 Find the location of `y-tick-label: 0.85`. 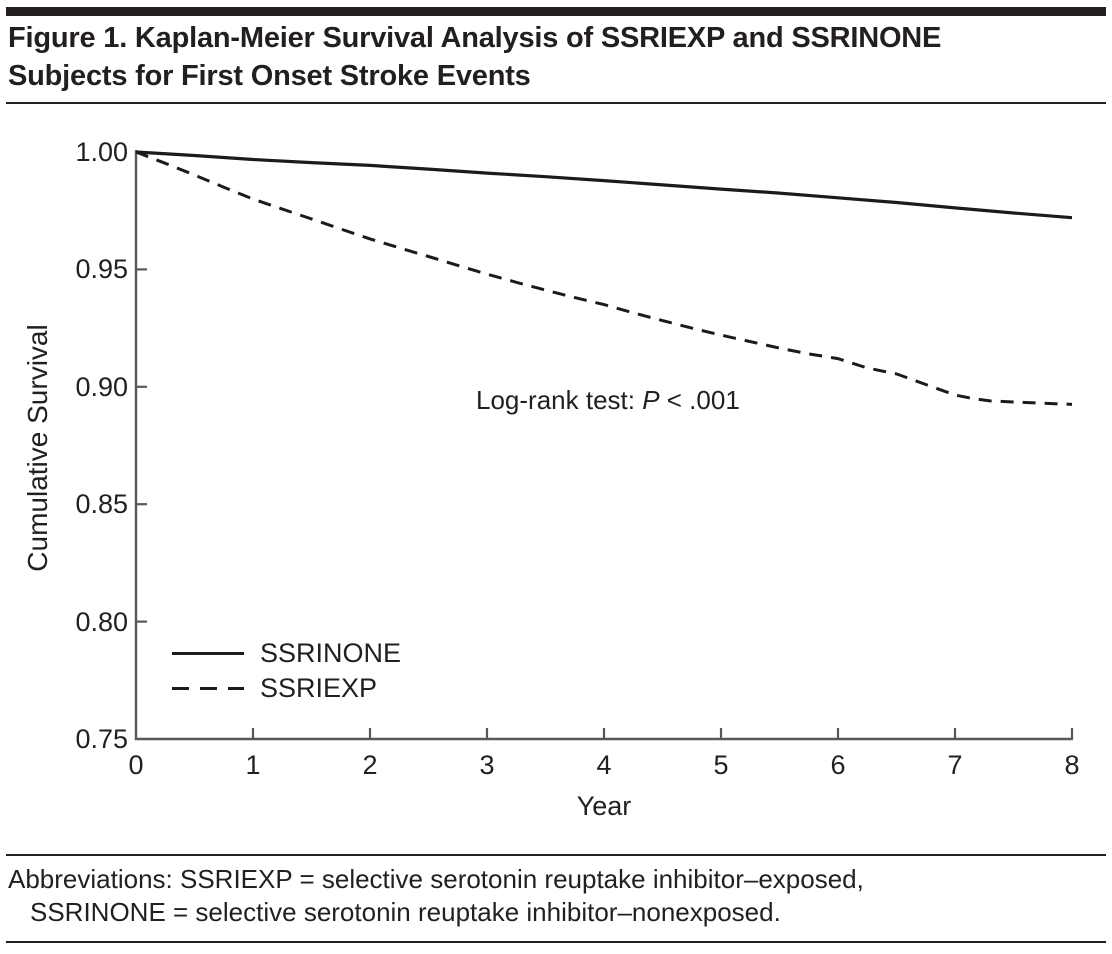

y-tick-label: 0.85 is located at coordinates (101, 504).